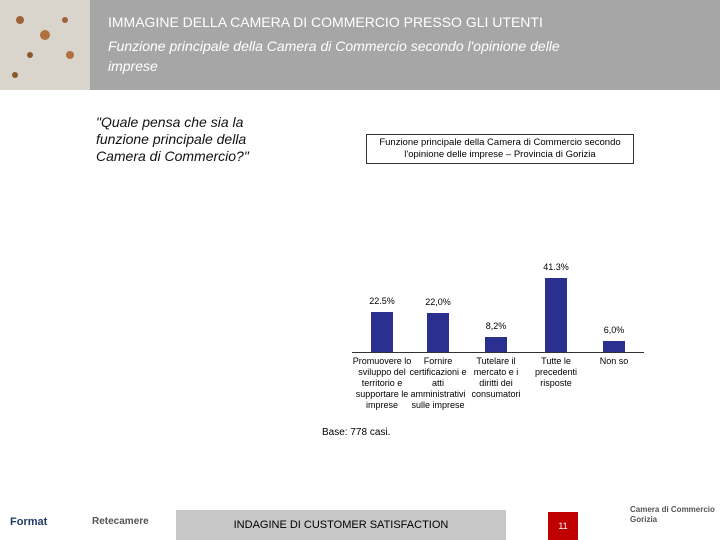  I want to click on value-label: 22,0%, so click(438, 301).